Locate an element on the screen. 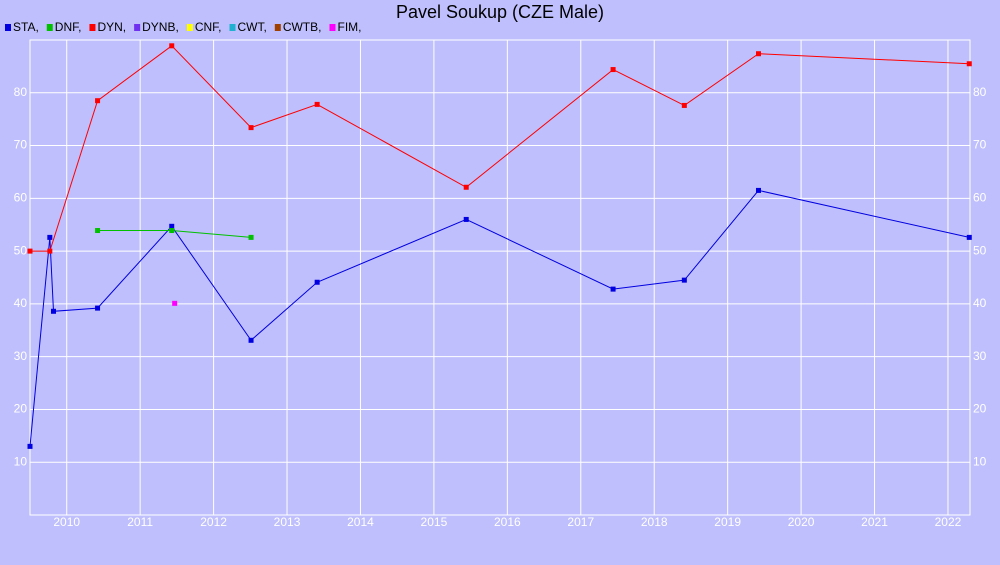  legend-label: CWT, is located at coordinates (251, 27).